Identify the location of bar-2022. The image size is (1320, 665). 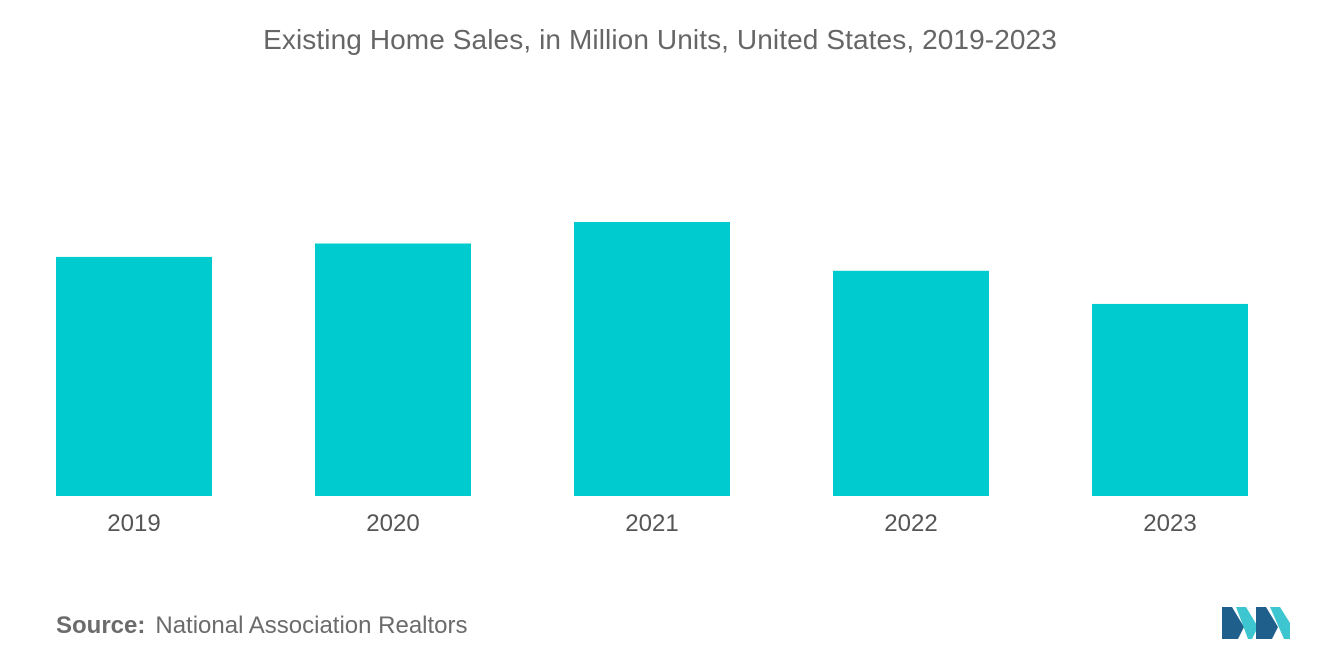
(911, 383).